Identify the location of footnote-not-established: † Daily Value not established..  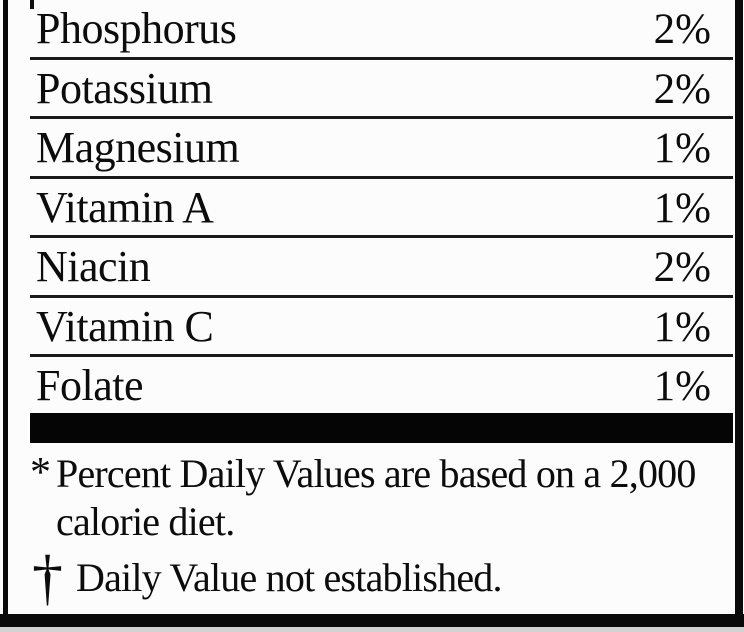
(381, 578).